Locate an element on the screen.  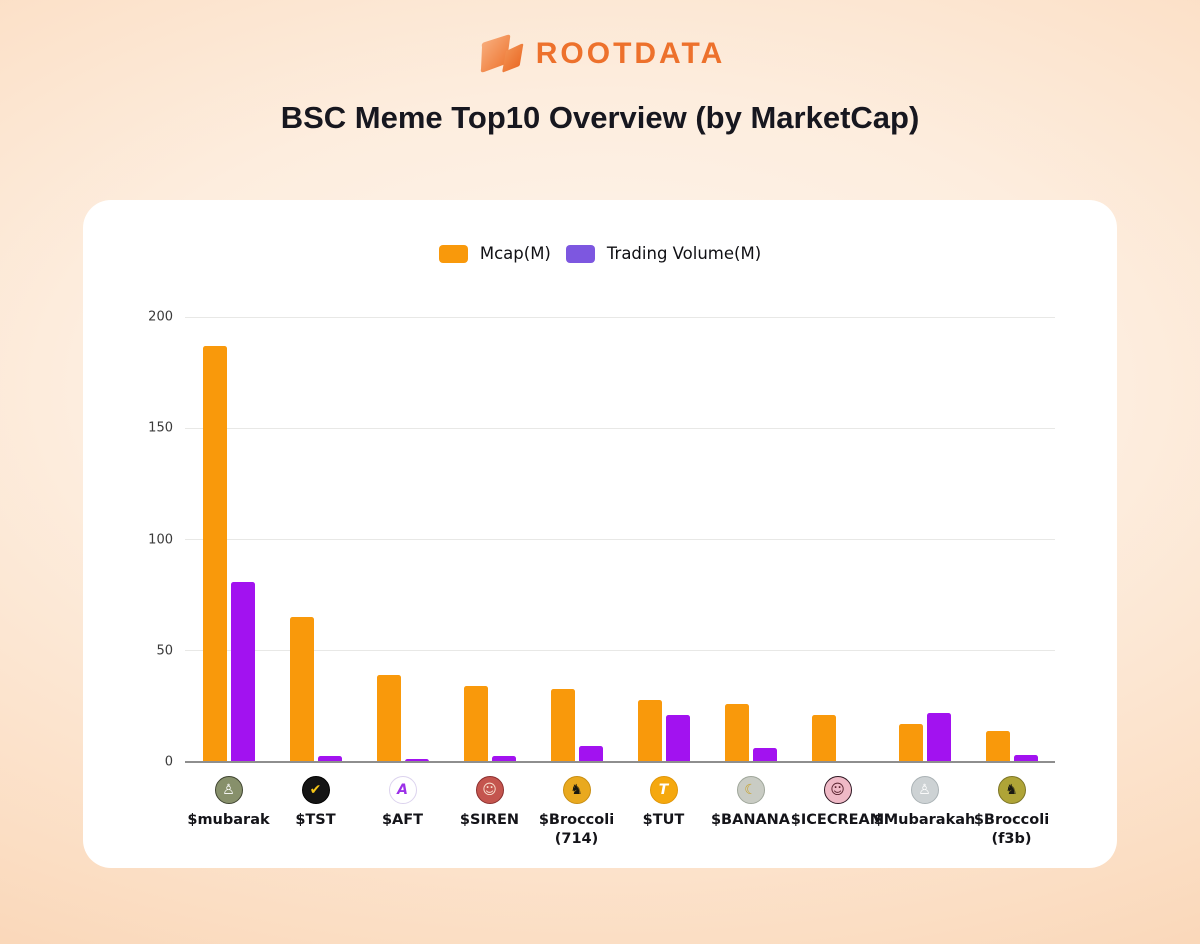
rootdata-logo: ROOTDATA is located at coordinates (600, 38).